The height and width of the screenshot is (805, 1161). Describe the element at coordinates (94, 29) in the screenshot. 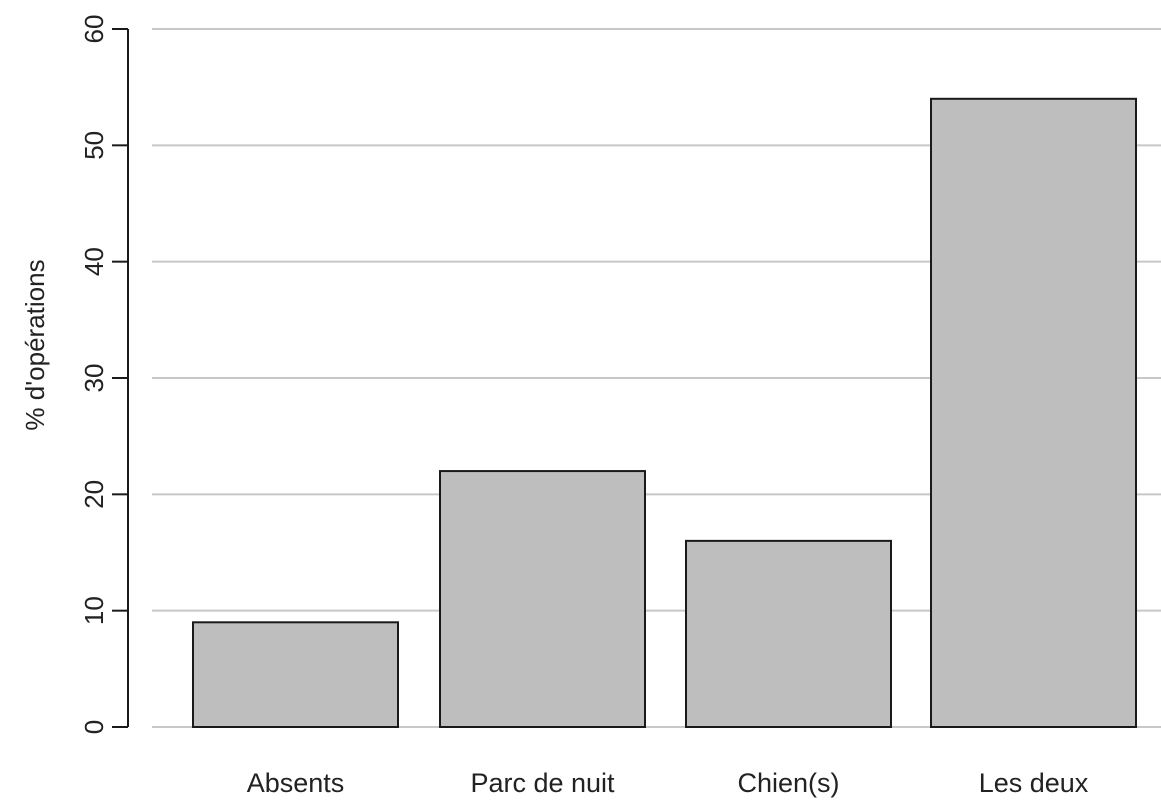

I see `y-tick-label-60: 60` at that location.